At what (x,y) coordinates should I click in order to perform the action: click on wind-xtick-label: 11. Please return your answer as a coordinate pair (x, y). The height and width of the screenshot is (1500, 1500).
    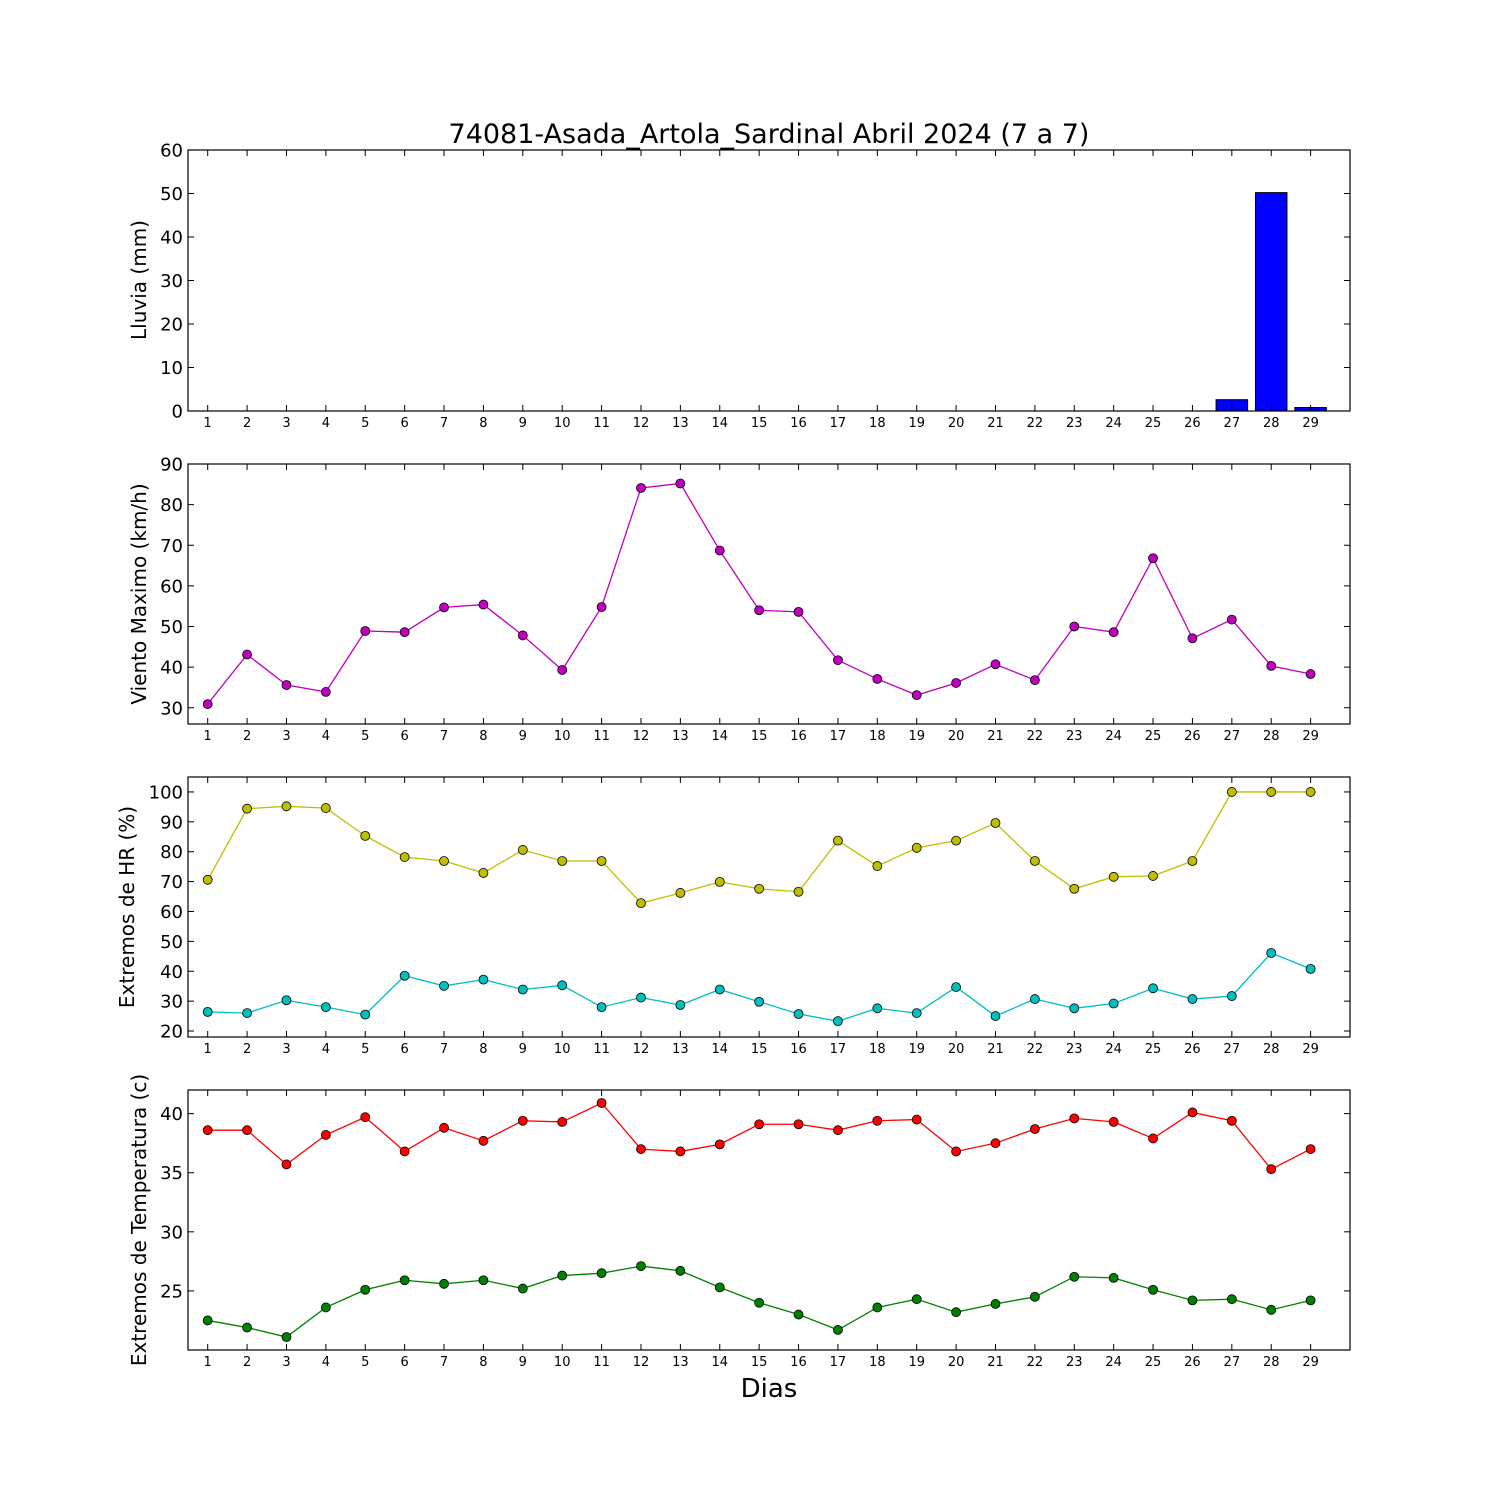
    Looking at the image, I should click on (601, 736).